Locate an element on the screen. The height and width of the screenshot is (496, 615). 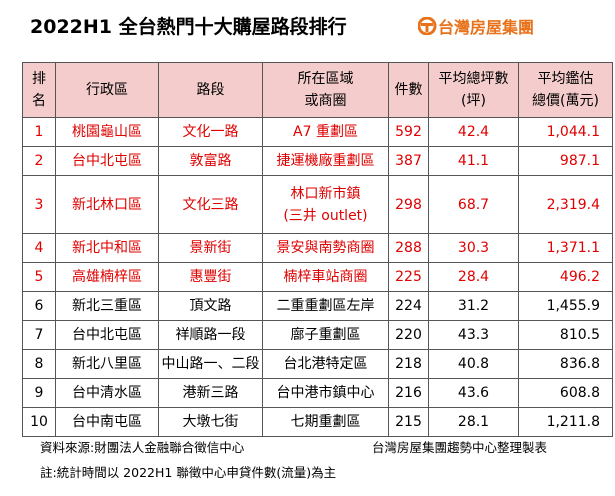
table-cell: 台中南屯區 is located at coordinates (107, 422).